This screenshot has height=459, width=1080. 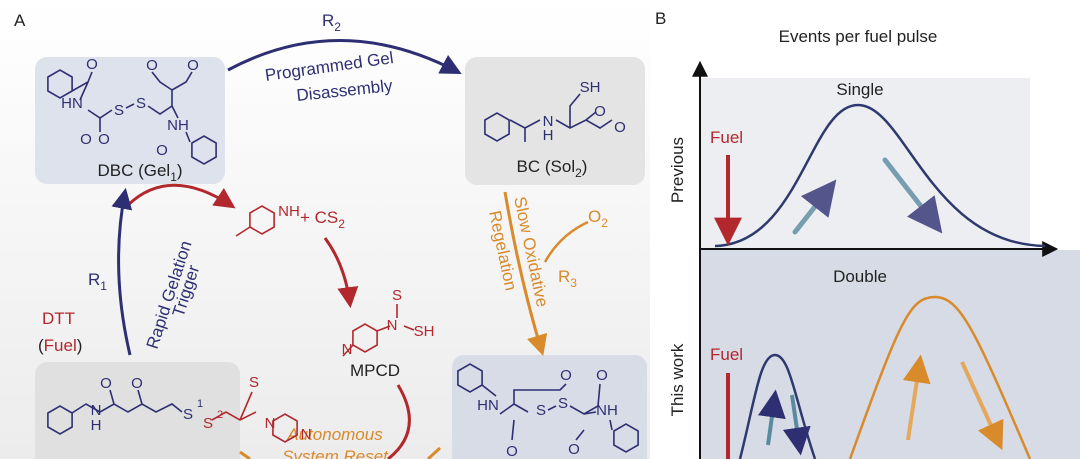 What do you see at coordinates (331, 22) in the screenshot?
I see `r2-label: R2` at bounding box center [331, 22].